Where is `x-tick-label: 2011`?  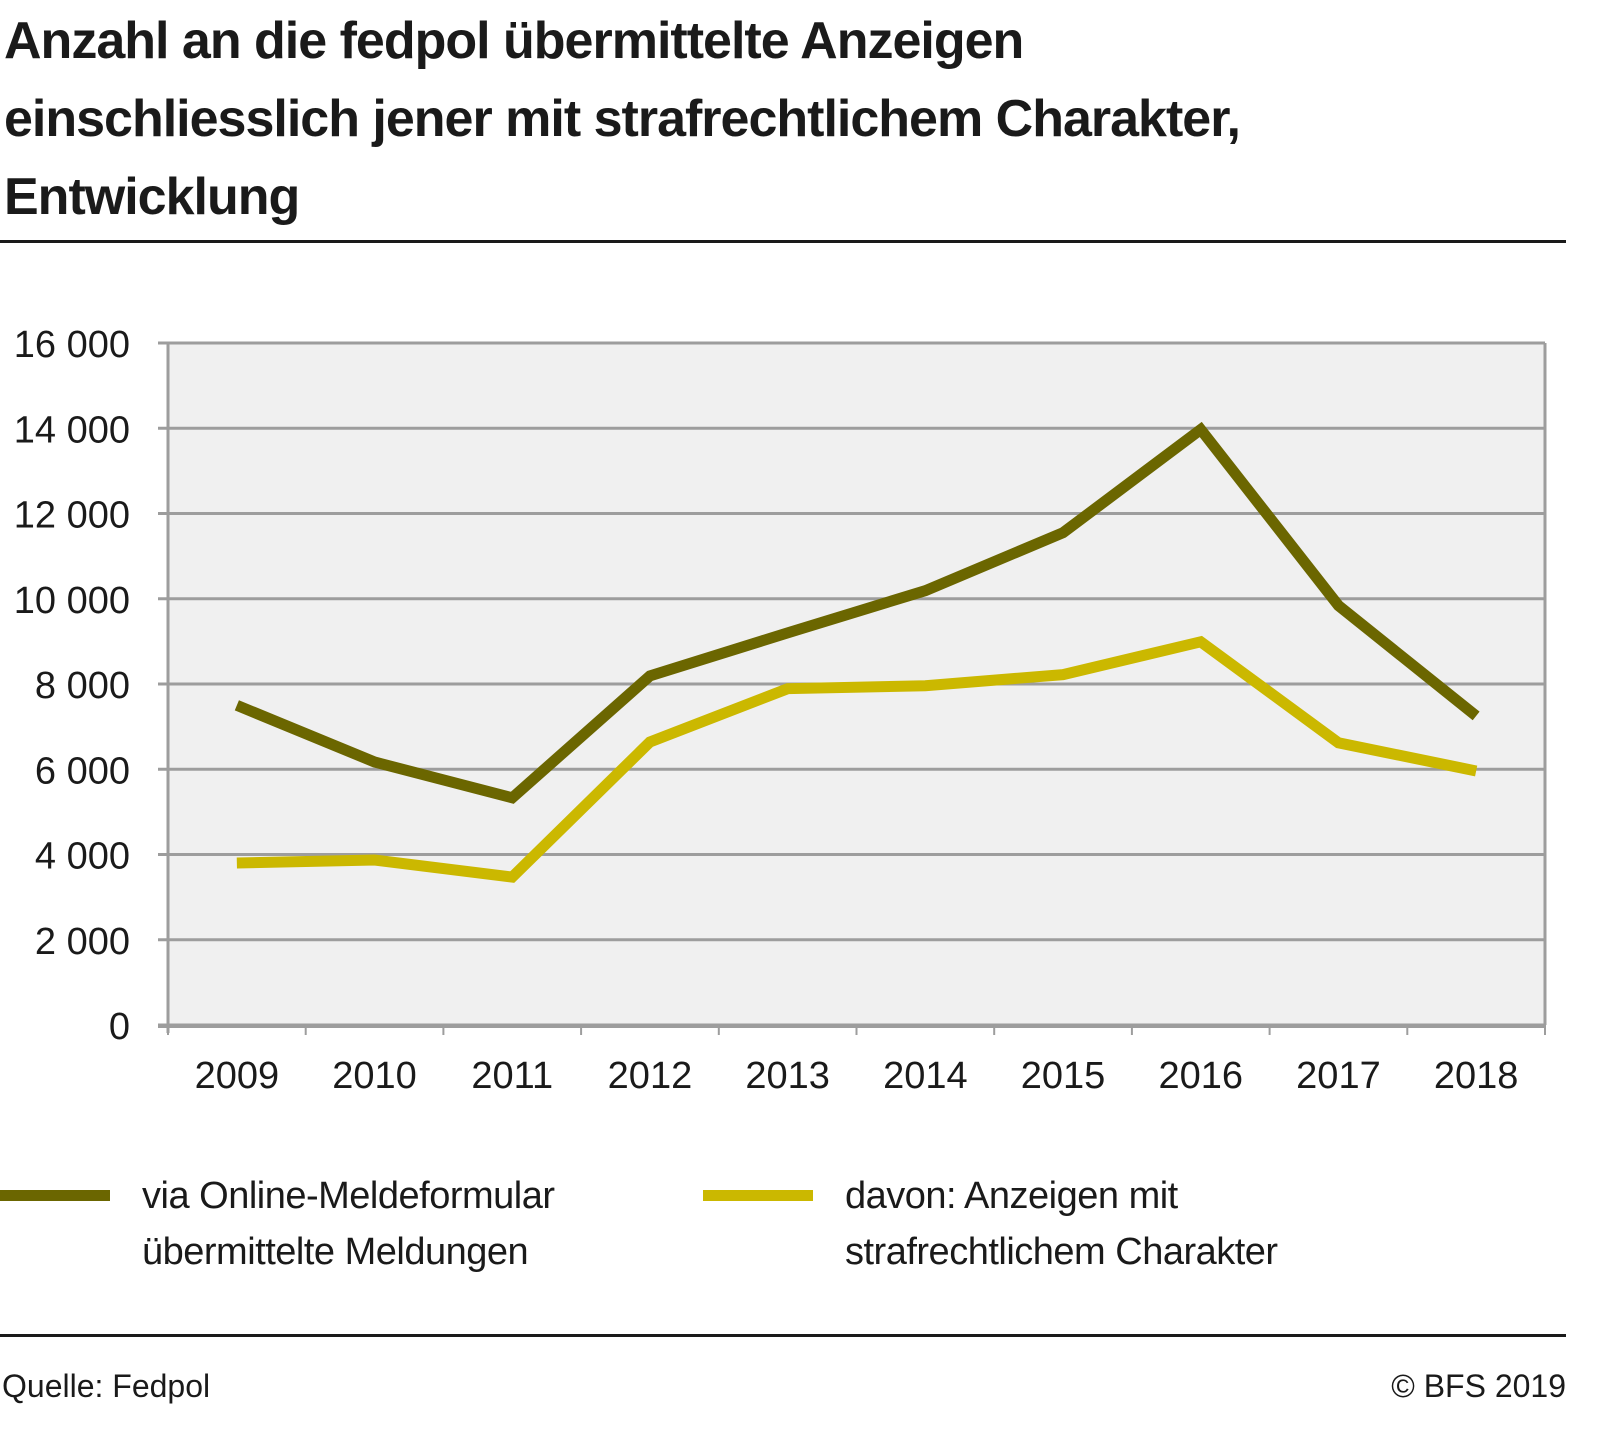
x-tick-label: 2011 is located at coordinates (512, 1076).